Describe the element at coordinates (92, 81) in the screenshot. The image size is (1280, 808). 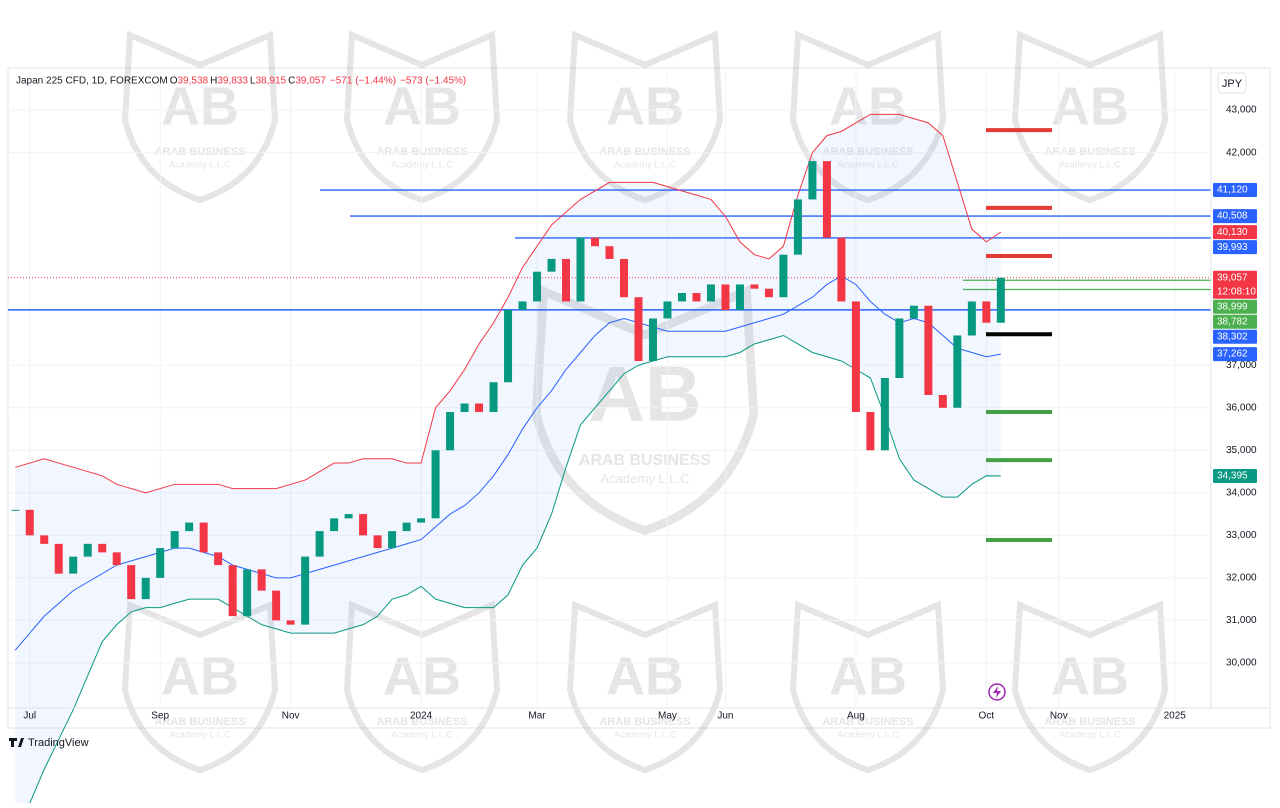
I see `symbol: Japan 225 CFD, 1D, FOREXCOM` at that location.